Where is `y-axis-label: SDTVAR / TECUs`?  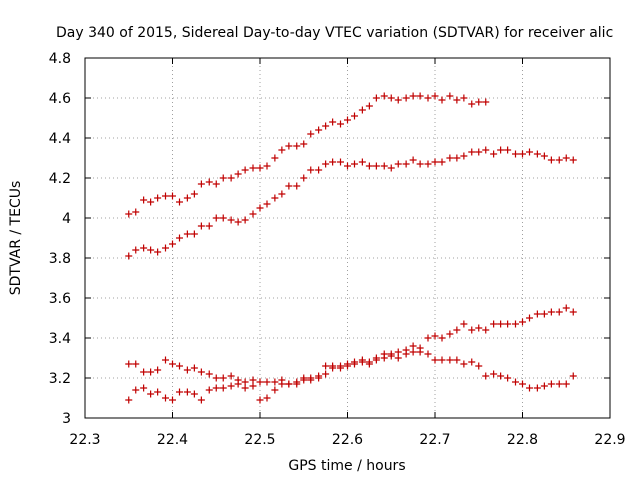
y-axis-label: SDTVAR / TECUs is located at coordinates (16, 238).